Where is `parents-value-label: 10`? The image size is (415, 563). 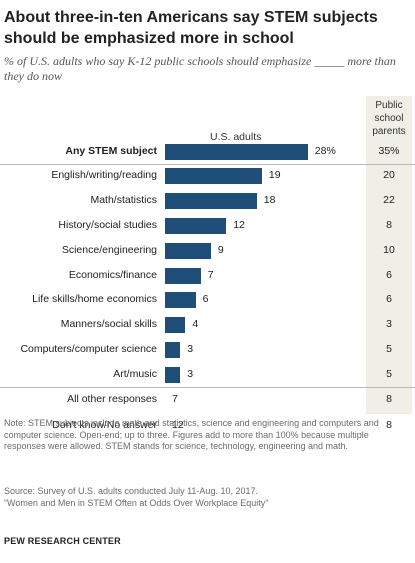
parents-value-label: 10 is located at coordinates (389, 250).